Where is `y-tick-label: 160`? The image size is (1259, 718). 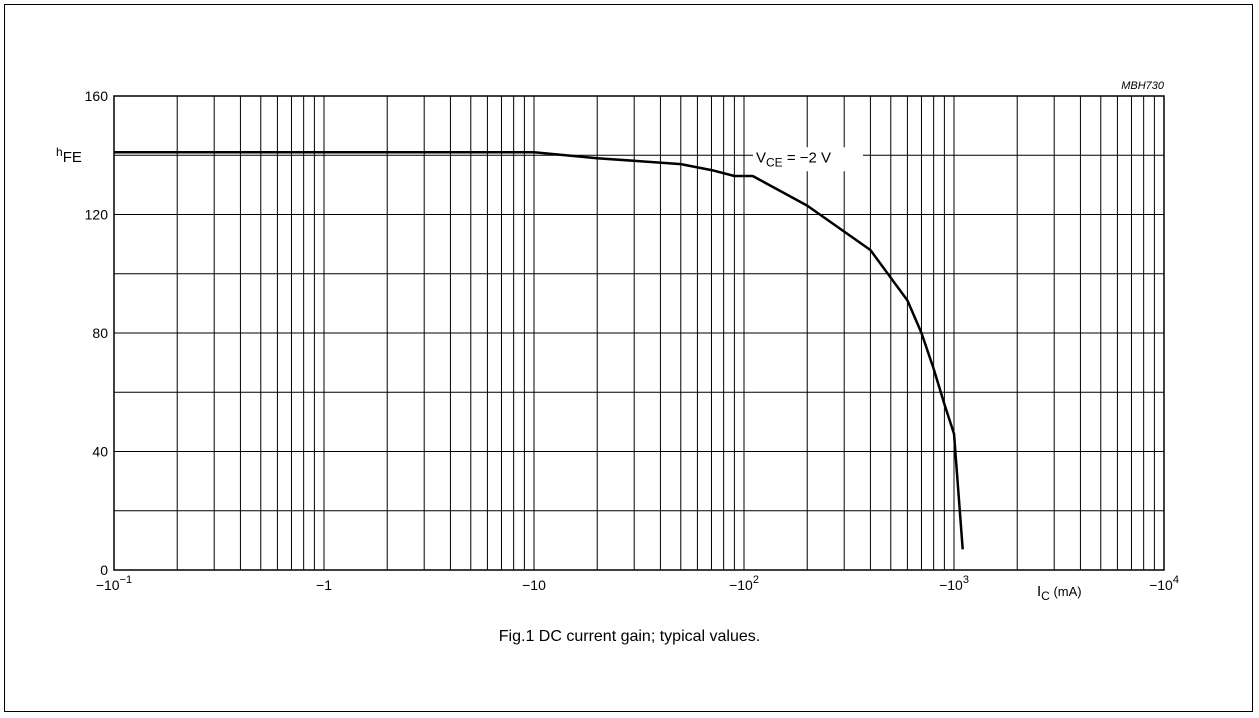 y-tick-label: 160 is located at coordinates (97, 96).